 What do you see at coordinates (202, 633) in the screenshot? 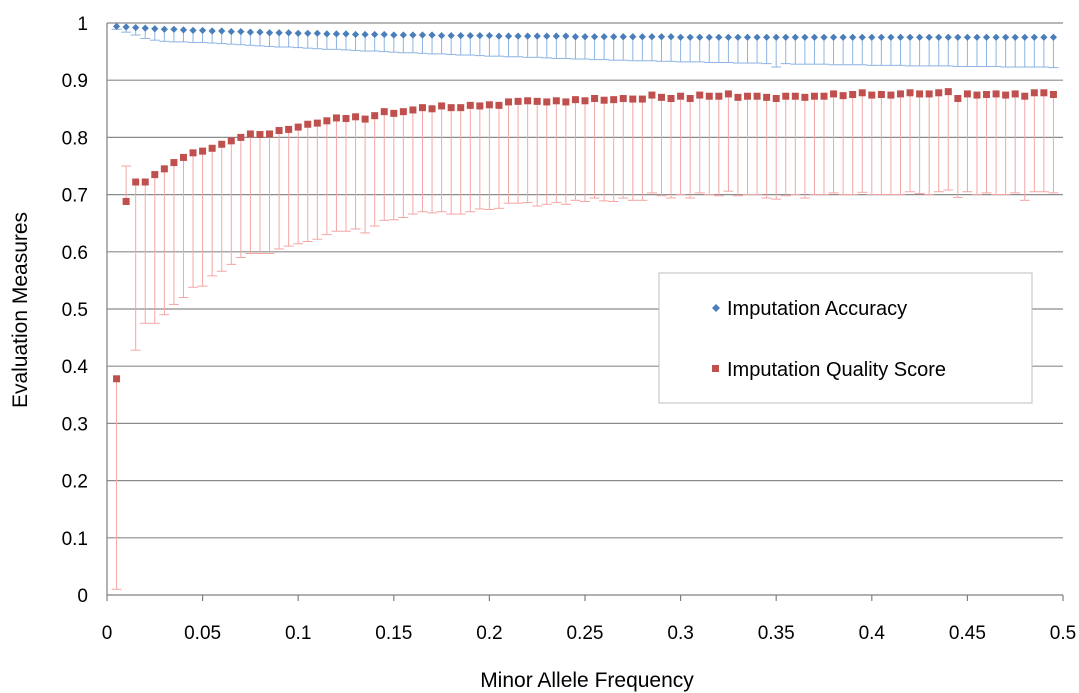
I see `x-tick-label: 0.05` at bounding box center [202, 633].